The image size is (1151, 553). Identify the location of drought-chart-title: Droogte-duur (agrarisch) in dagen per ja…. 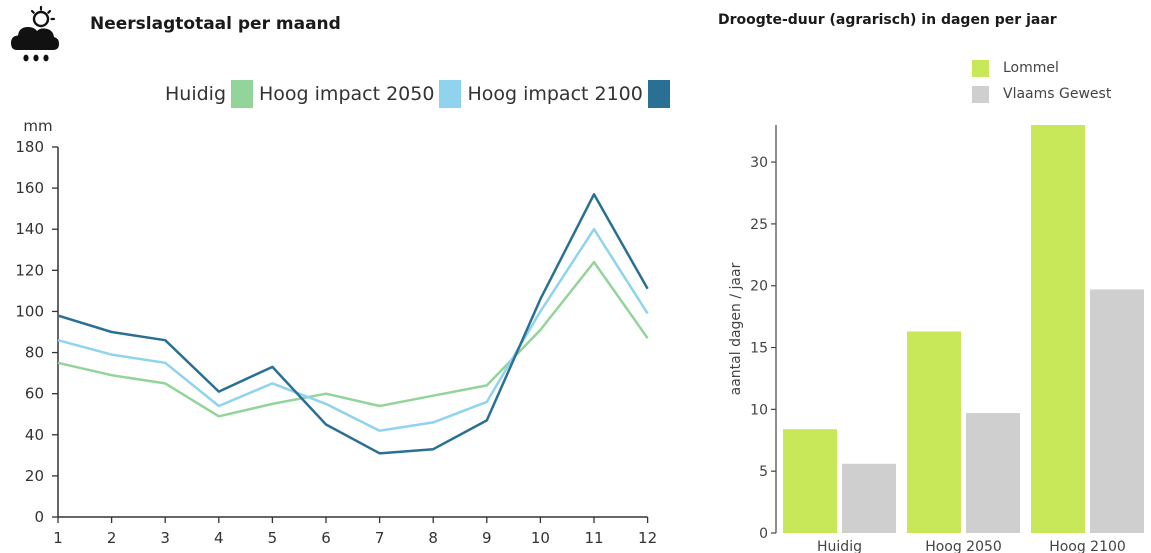
(887, 20).